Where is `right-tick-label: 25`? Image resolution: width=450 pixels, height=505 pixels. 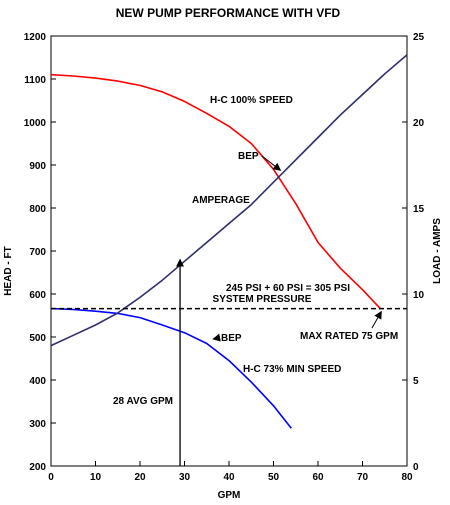
right-tick-label: 25 is located at coordinates (419, 37).